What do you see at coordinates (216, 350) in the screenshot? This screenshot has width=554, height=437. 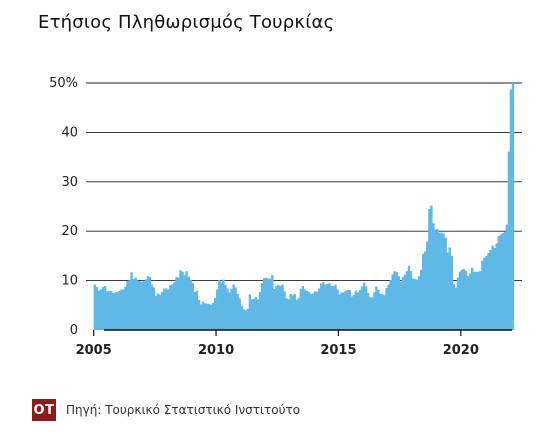 I see `x-tick-label: 2010` at bounding box center [216, 350].